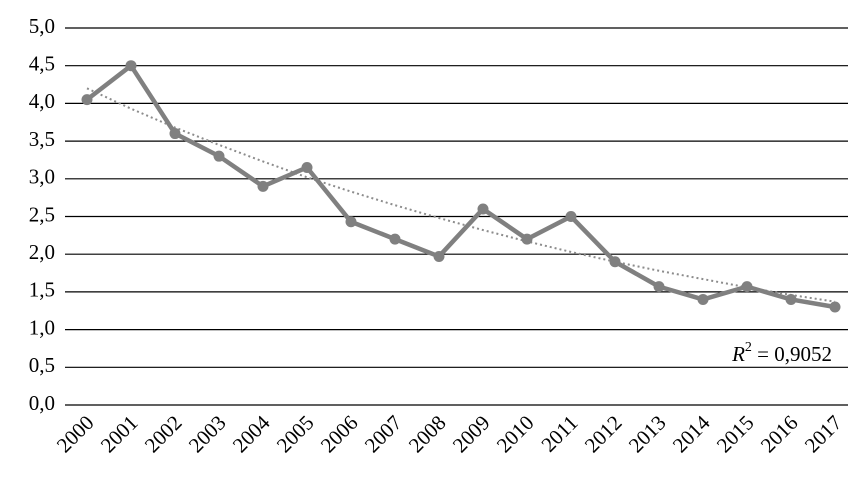 Image resolution: width=868 pixels, height=497 pixels. Describe the element at coordinates (42, 177) in the screenshot. I see `y-tick-label: 3,0` at that location.